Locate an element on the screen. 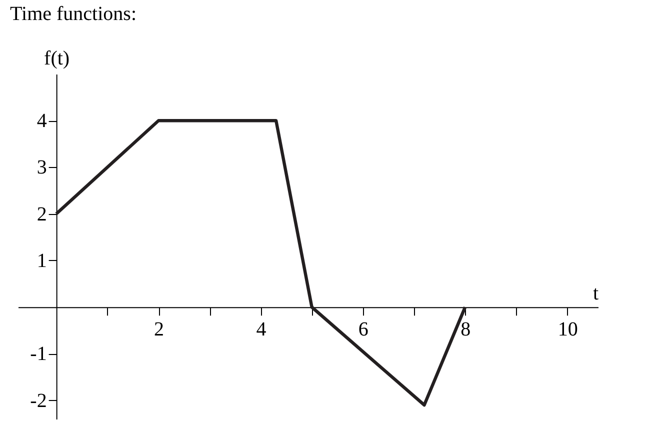 This screenshot has height=435, width=647. x-tick-label: 4 is located at coordinates (261, 329).